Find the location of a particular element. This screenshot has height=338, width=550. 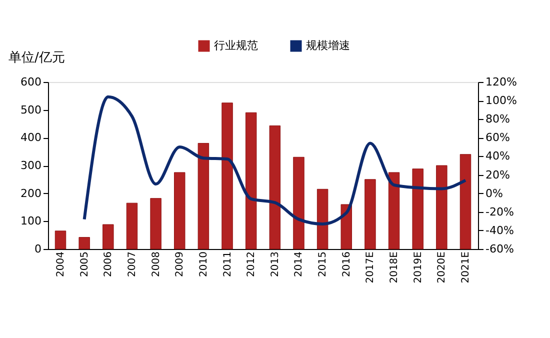

x-tick-label: 2013 is located at coordinates (275, 264).